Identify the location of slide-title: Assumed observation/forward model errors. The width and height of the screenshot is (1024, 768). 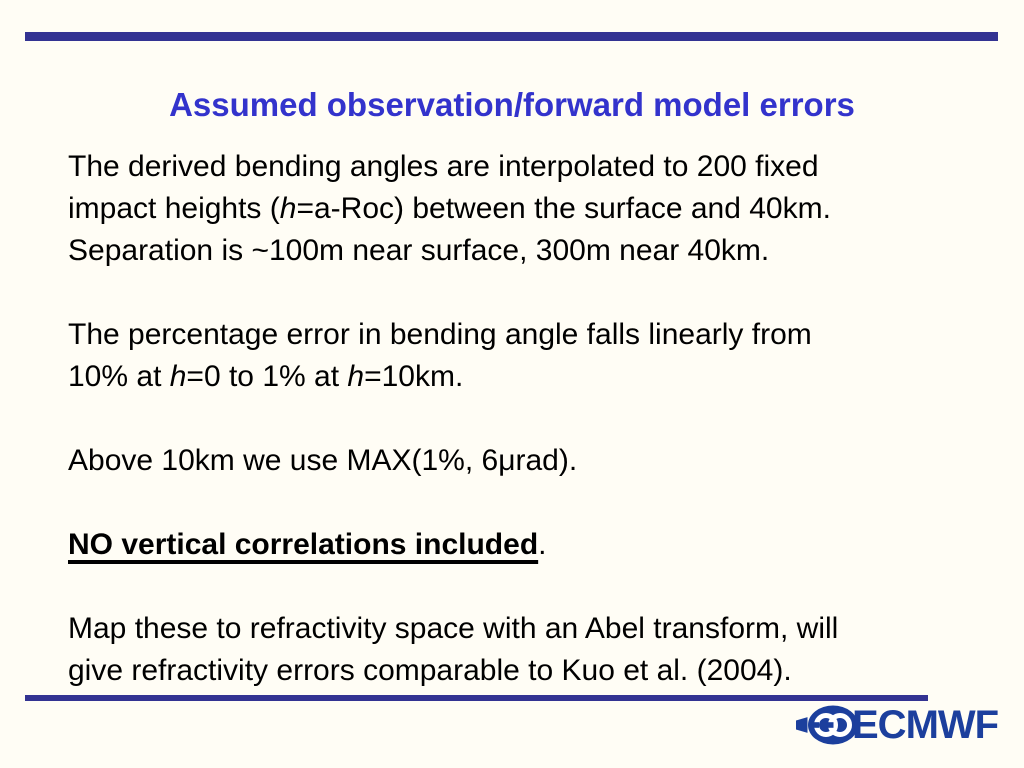
(512, 104).